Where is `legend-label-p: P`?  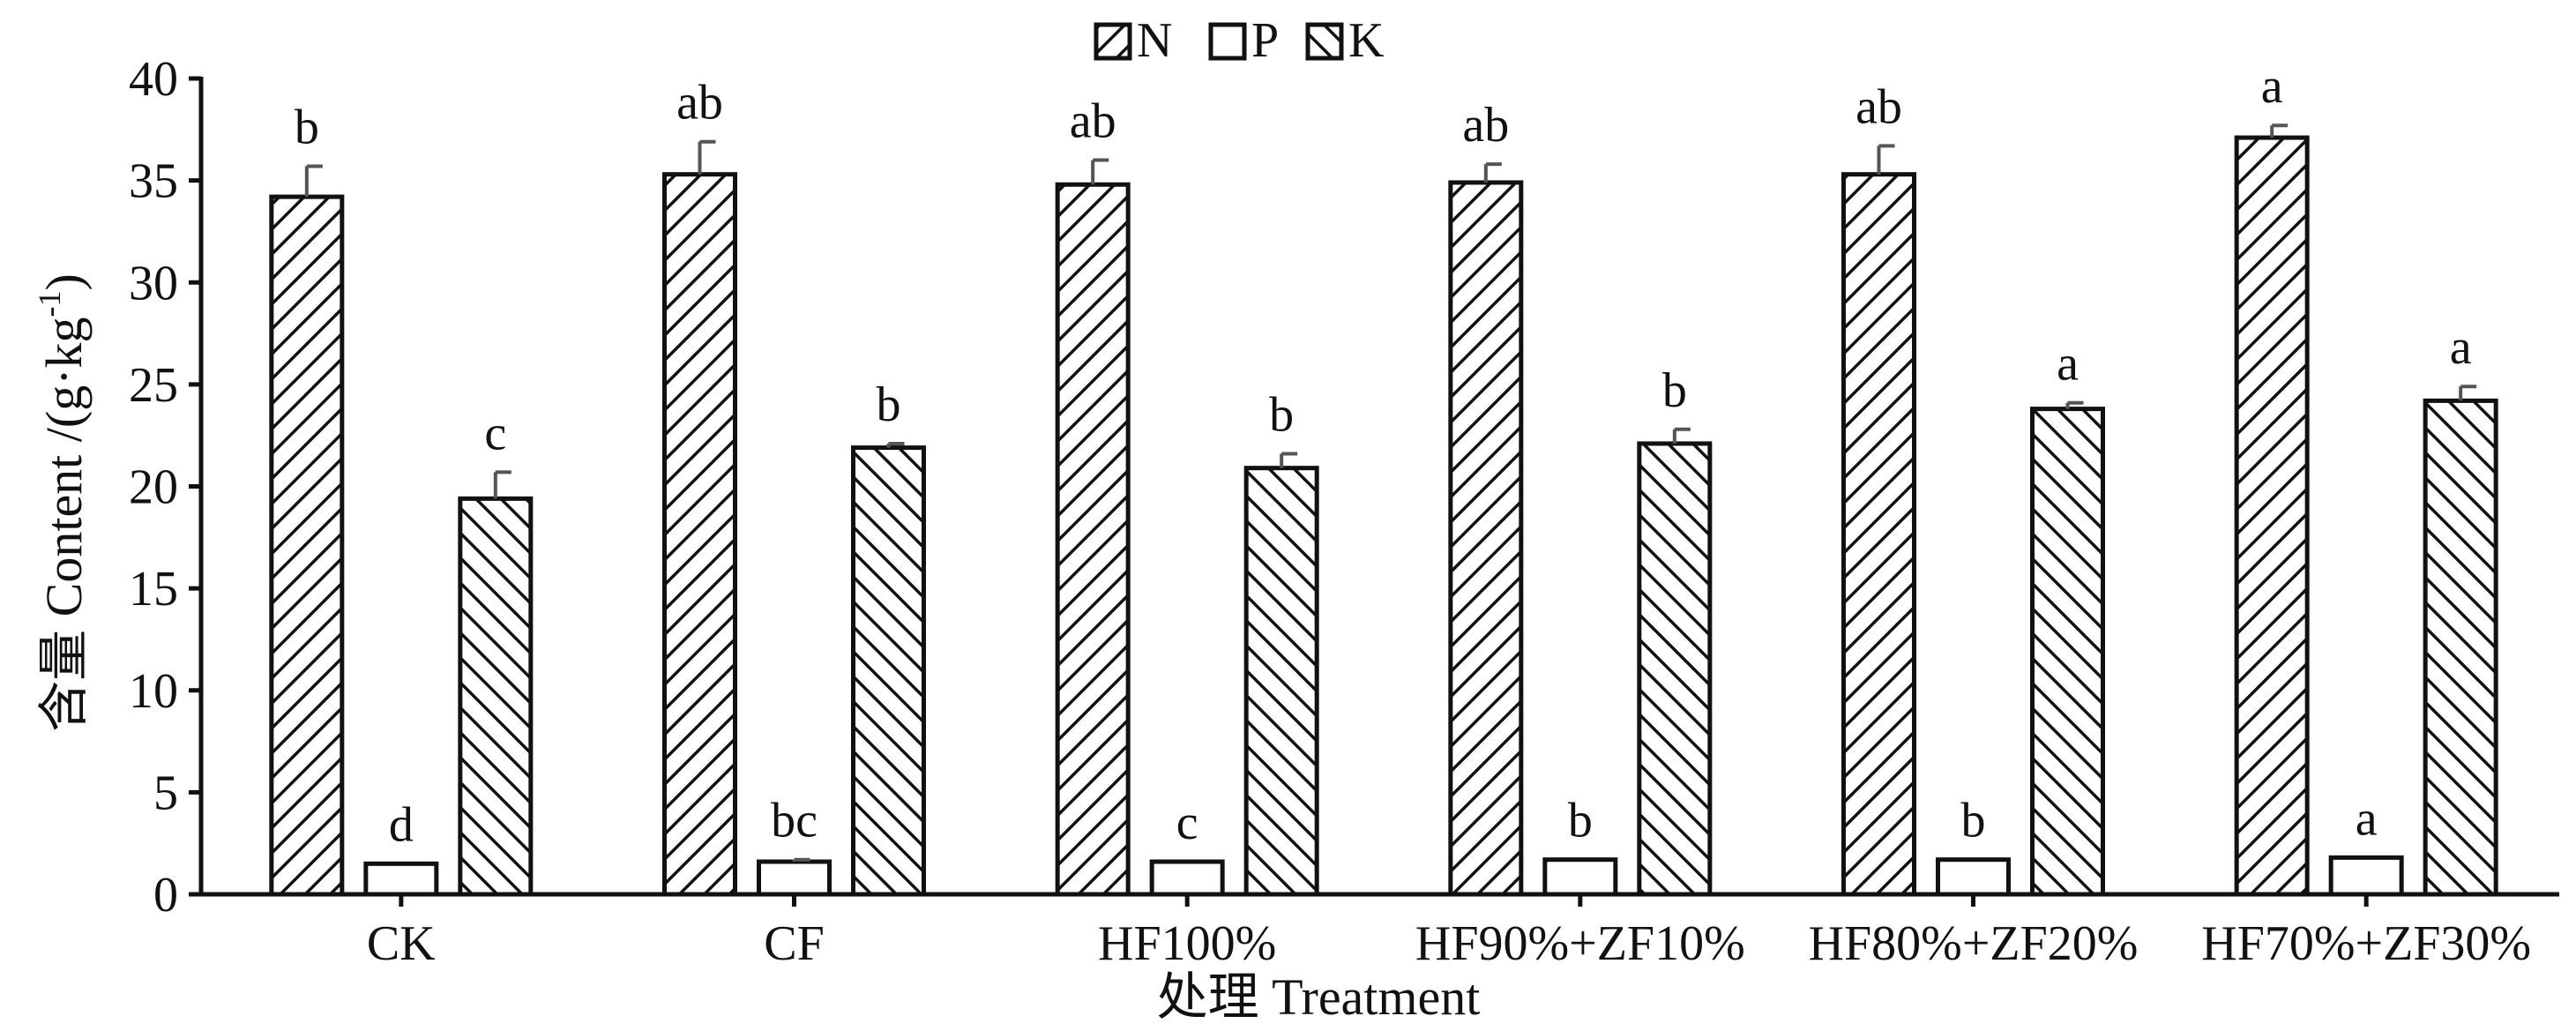 legend-label-p: P is located at coordinates (1265, 40).